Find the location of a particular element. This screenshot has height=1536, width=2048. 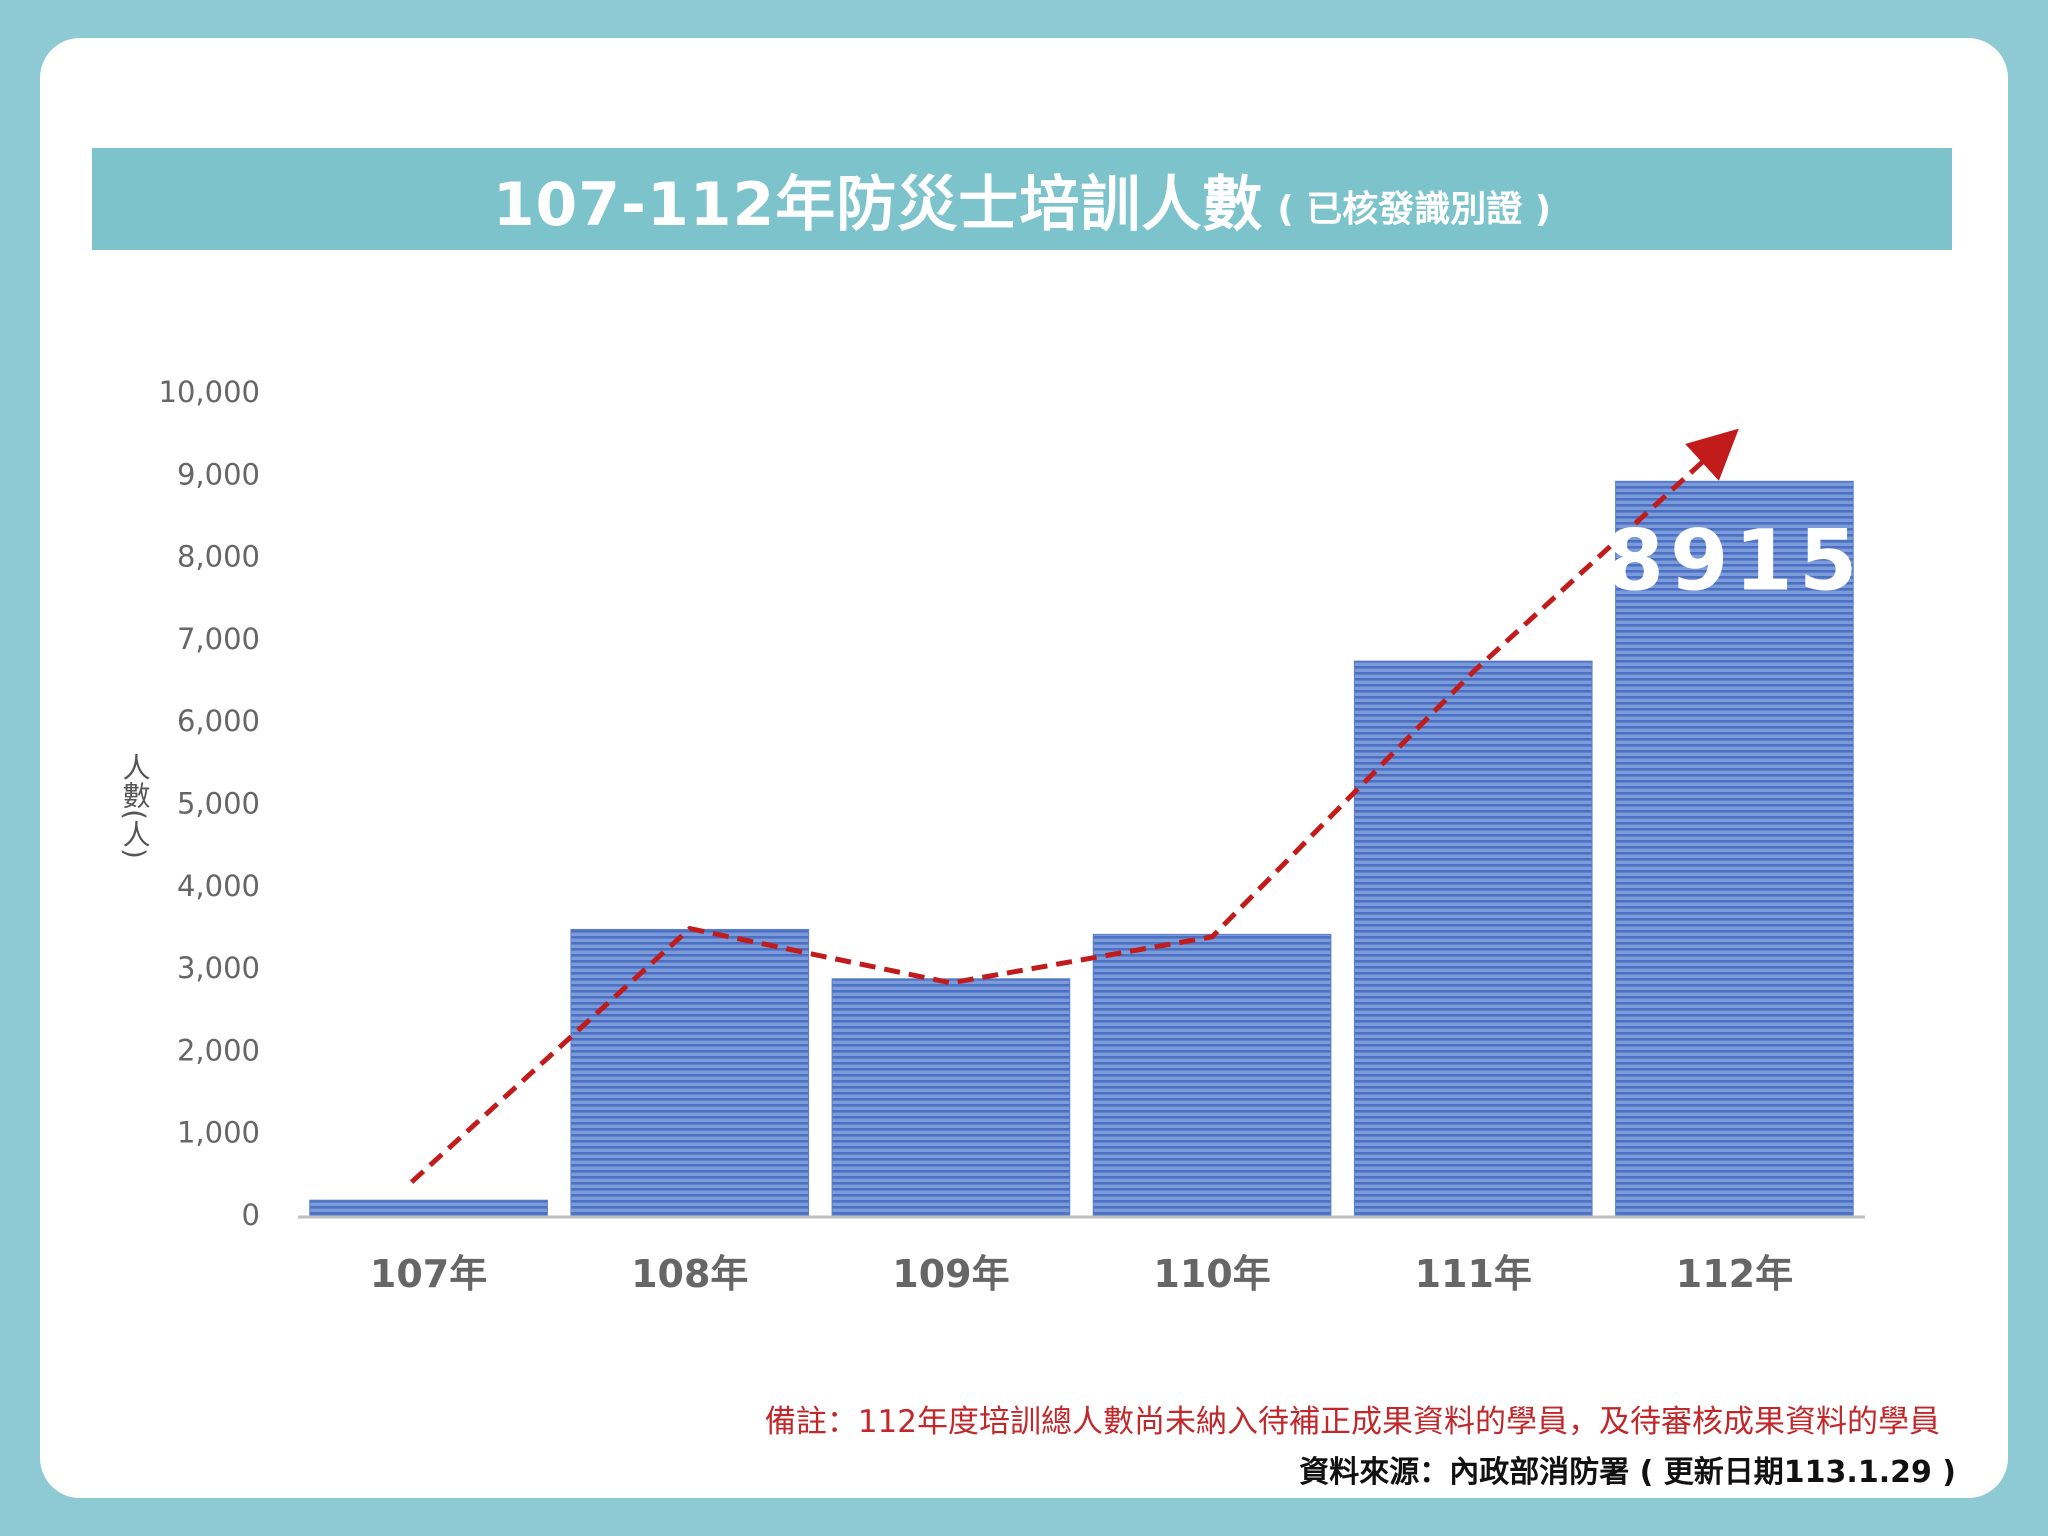

bar-111年 is located at coordinates (1473, 938).